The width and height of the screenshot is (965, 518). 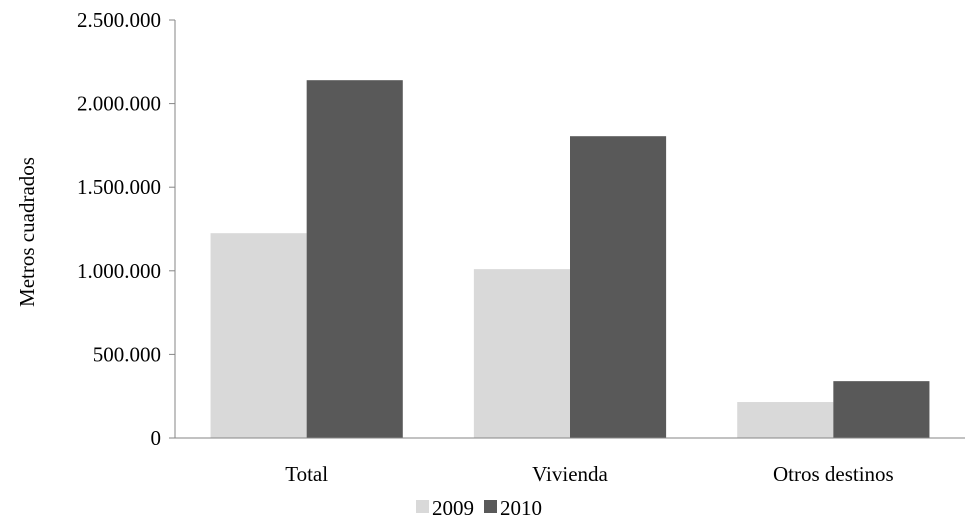 I want to click on bar-2010-vivienda, so click(x=618, y=287).